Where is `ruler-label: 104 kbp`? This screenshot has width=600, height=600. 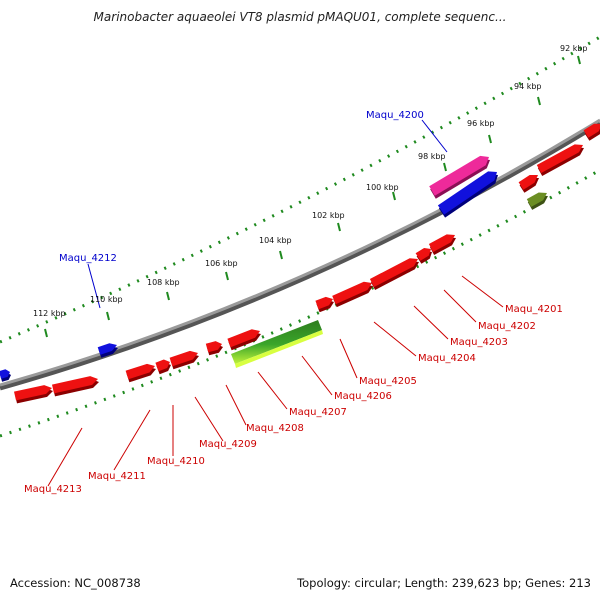 ruler-label: 104 kbp is located at coordinates (275, 240).